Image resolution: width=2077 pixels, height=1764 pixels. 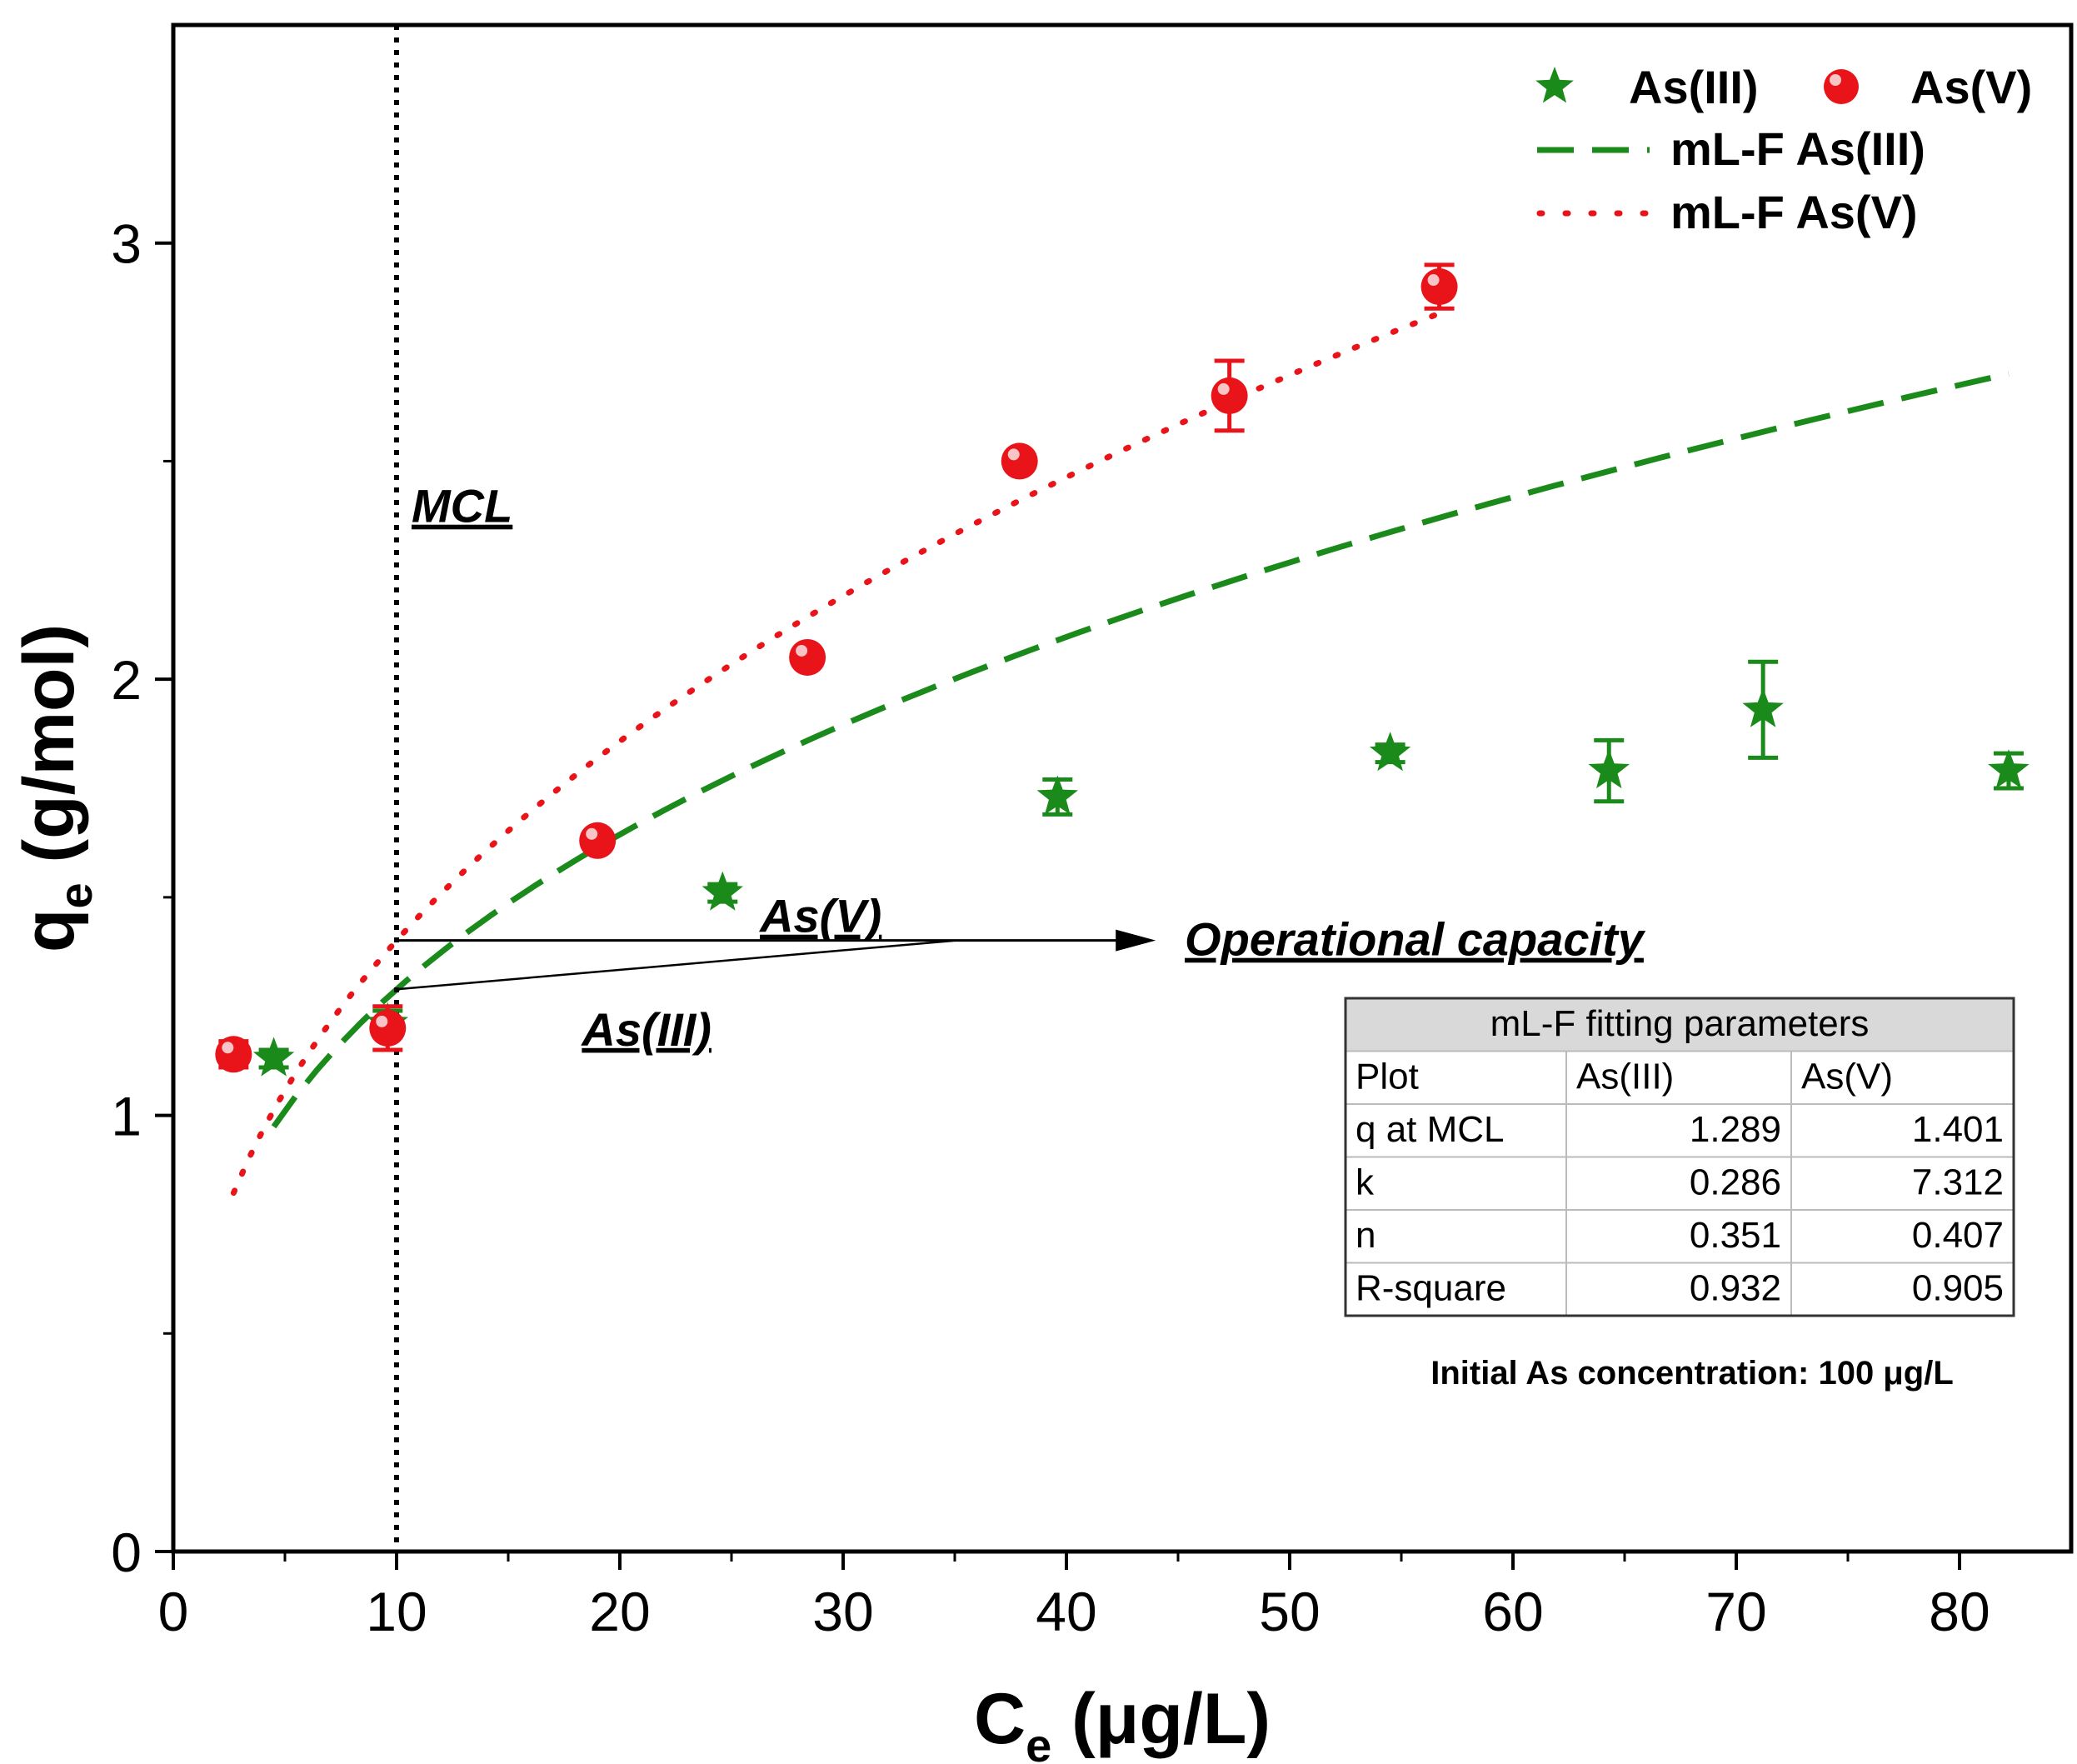 I want to click on table-header-cell: Plot, so click(x=1388, y=1077).